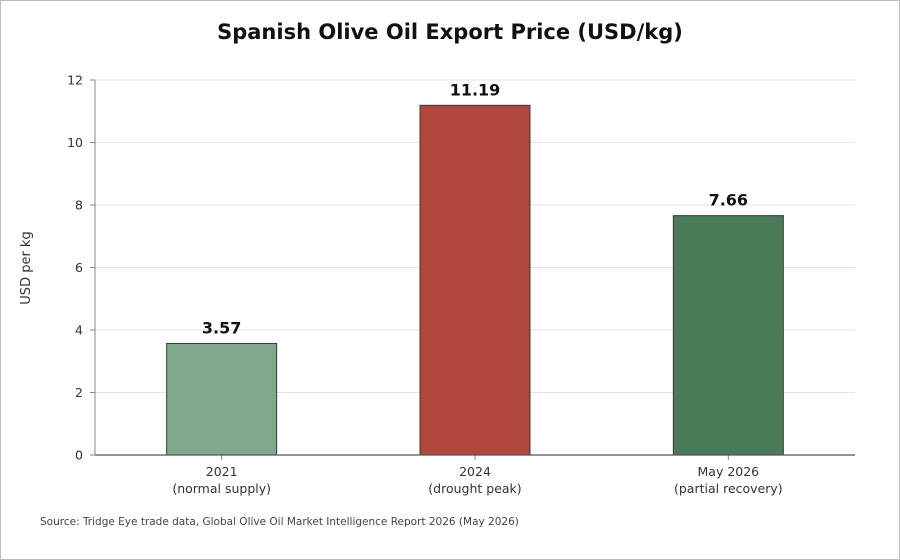 The image size is (900, 560). Describe the element at coordinates (474, 488) in the screenshot. I see `x-tick-label: (drought peak)` at that location.